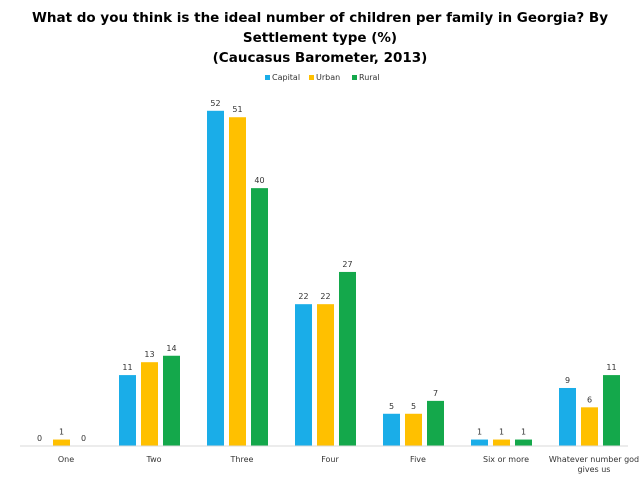  Describe the element at coordinates (594, 459) in the screenshot. I see `x-tick-label-6-line-0: Whatever number god` at that location.